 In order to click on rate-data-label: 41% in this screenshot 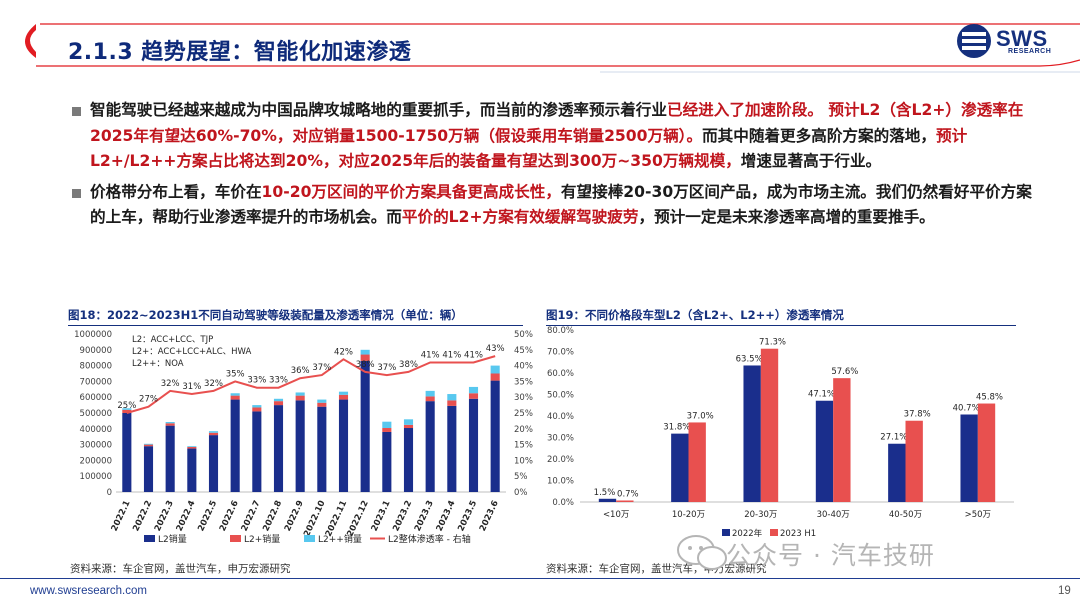, I will do `click(430, 355)`.